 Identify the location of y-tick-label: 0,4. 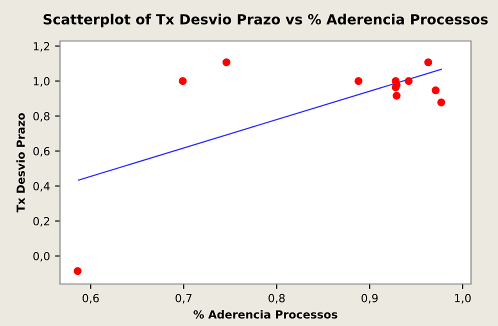
(41, 187).